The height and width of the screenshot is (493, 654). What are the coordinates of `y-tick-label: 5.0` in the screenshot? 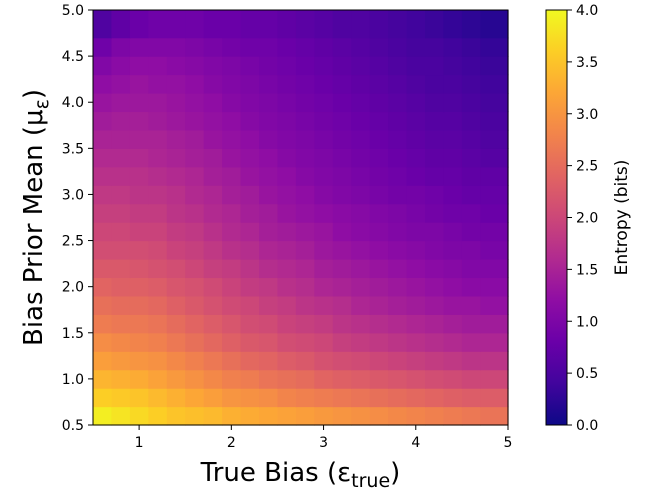 It's located at (73, 11).